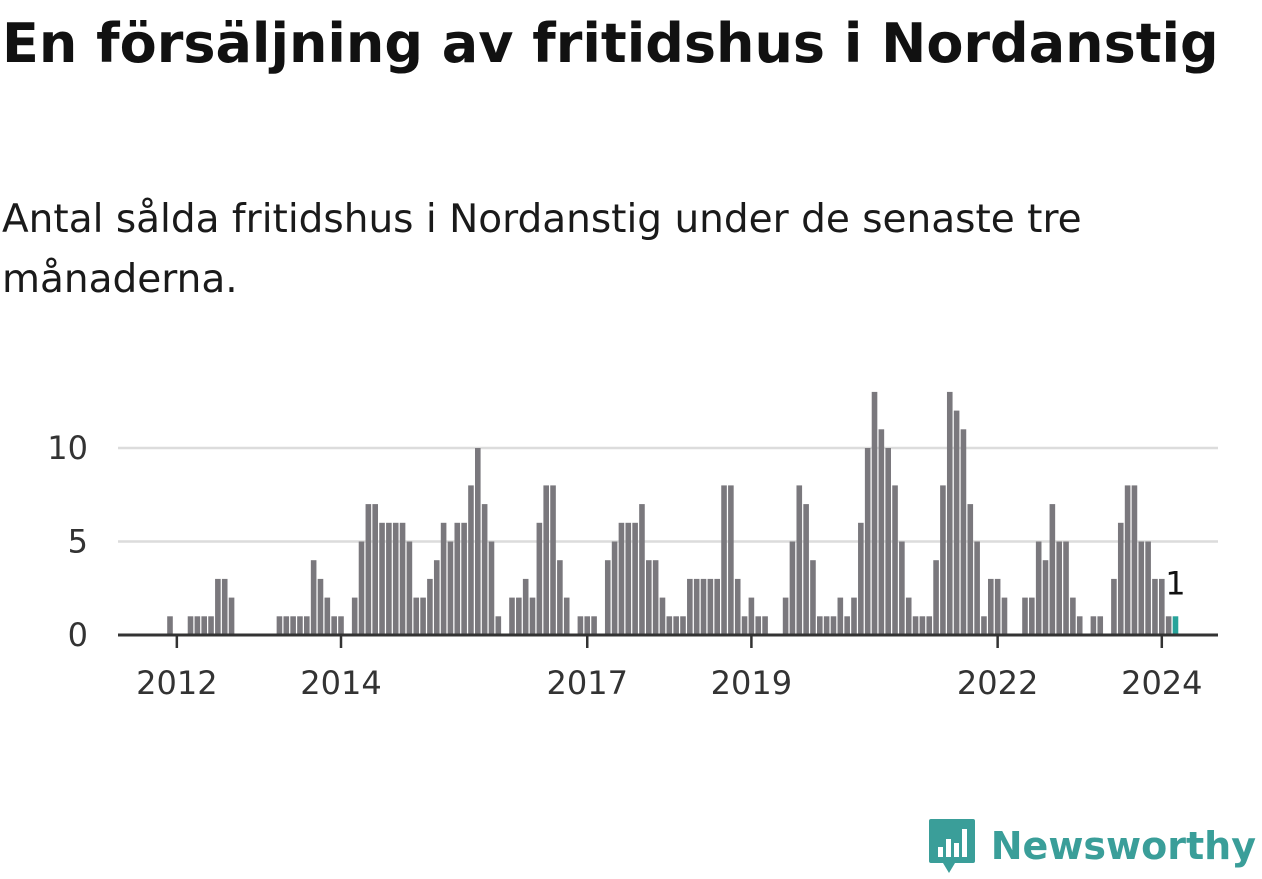 The height and width of the screenshot is (879, 1262). What do you see at coordinates (1175, 625) in the screenshot?
I see `bar-highlight` at bounding box center [1175, 625].